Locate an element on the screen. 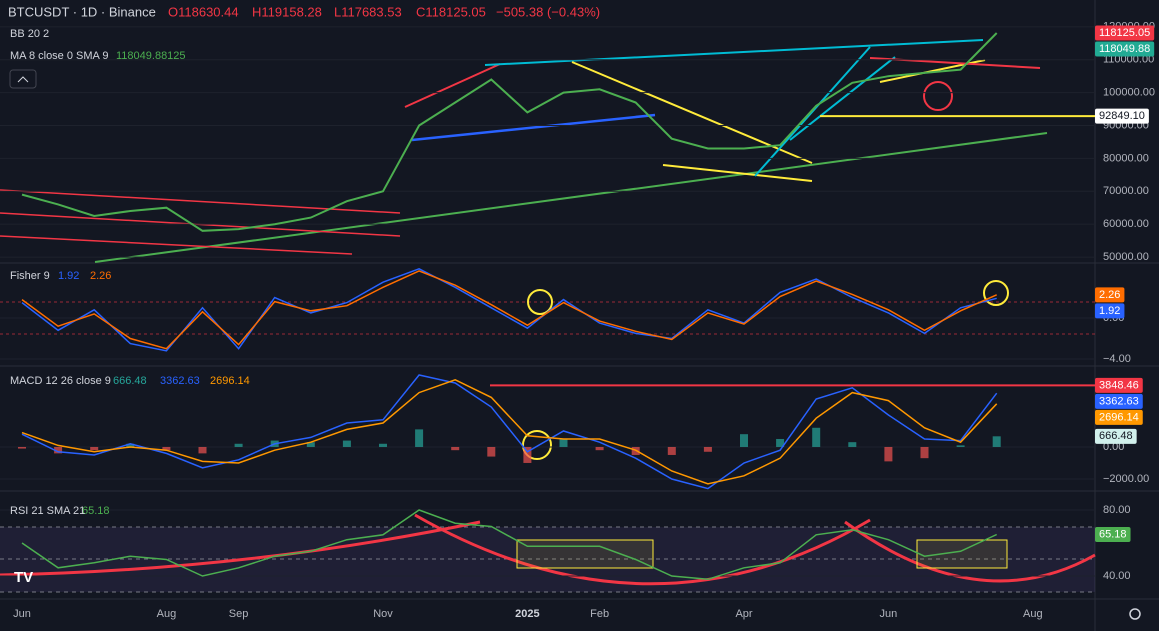 The height and width of the screenshot is (631, 1159). price-tag-label: 1.92 is located at coordinates (1109, 311).